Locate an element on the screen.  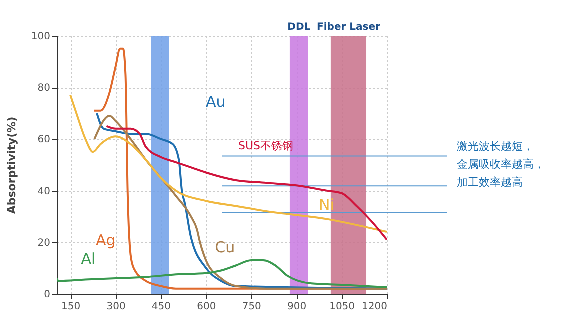
y-tick-label: 40 is located at coordinates (44, 192).